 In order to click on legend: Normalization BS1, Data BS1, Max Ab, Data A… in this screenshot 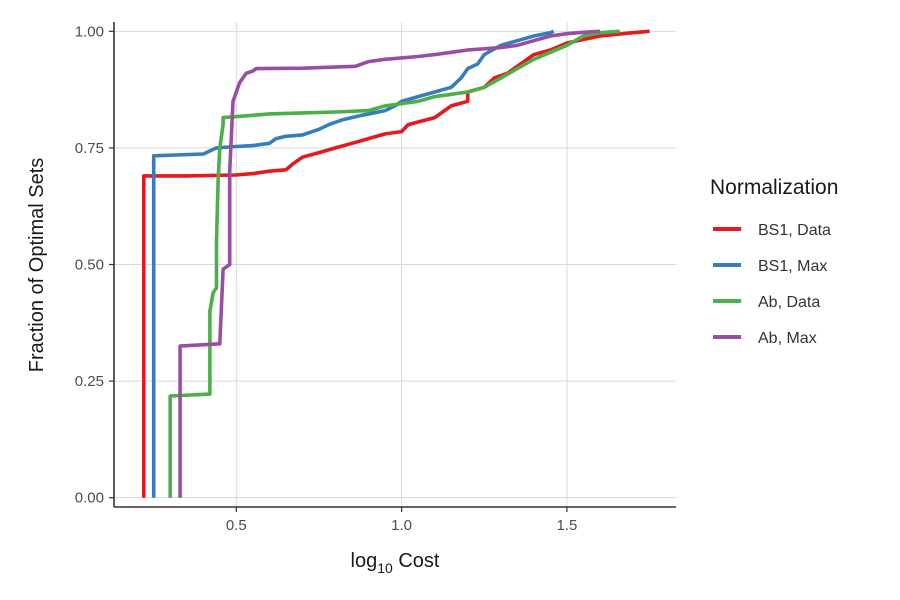, I will do `click(774, 261)`.